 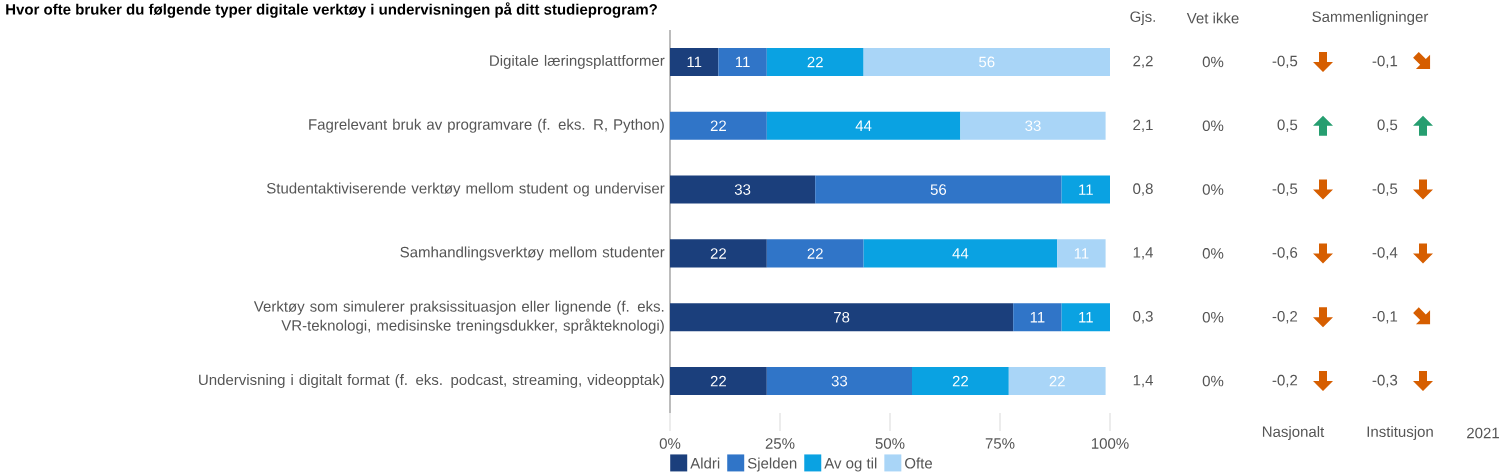 What do you see at coordinates (1142, 18) in the screenshot?
I see `text: Gjs.` at bounding box center [1142, 18].